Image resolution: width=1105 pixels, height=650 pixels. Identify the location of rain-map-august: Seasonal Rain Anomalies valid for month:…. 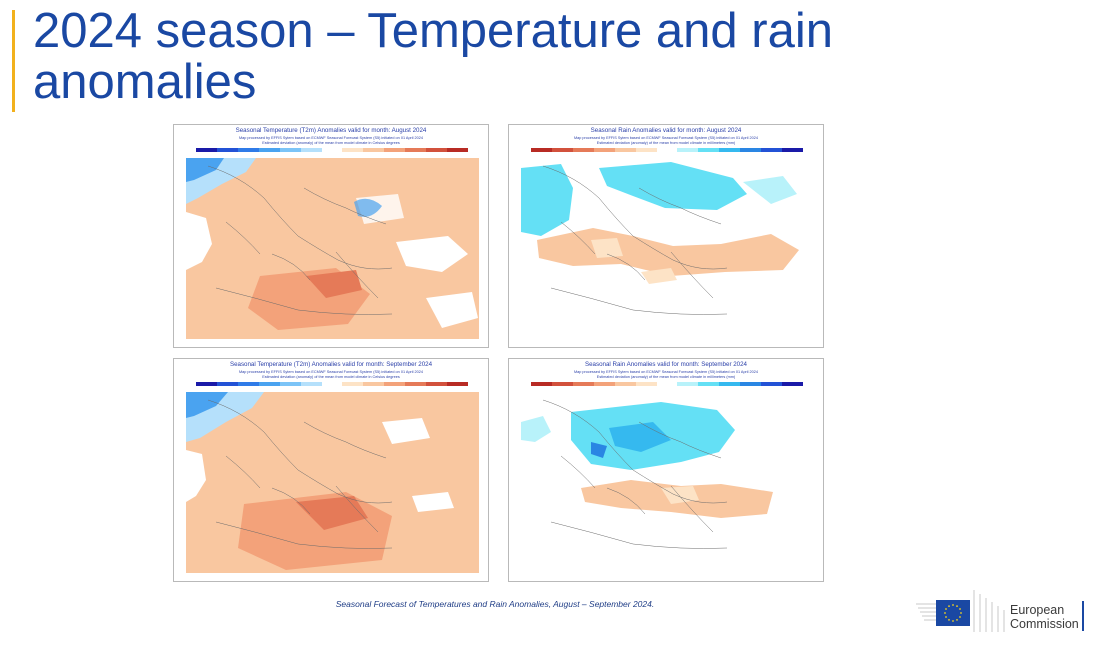
(666, 236).